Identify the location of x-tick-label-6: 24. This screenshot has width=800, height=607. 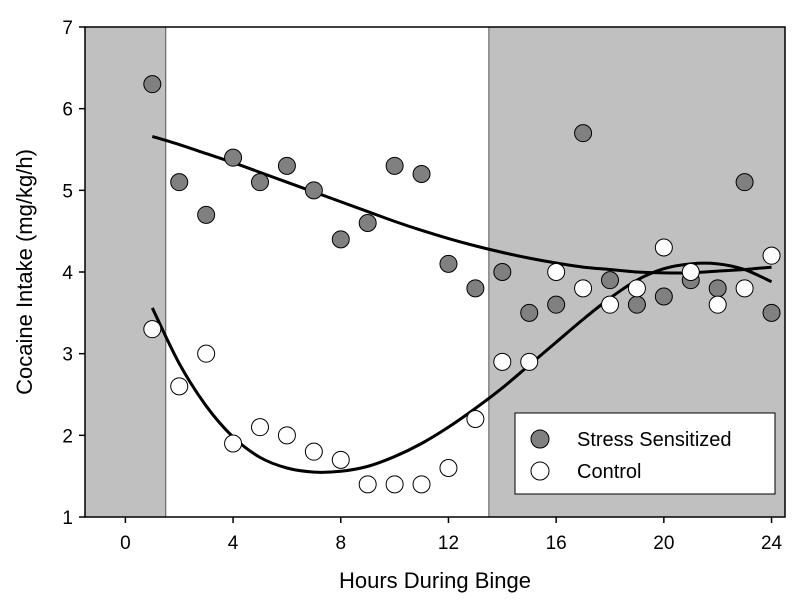
(772, 543).